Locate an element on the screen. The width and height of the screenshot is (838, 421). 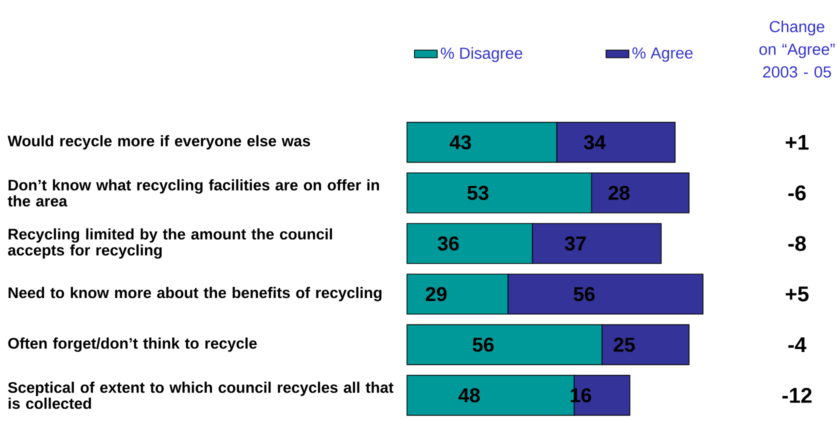
y-tick-label: Would recycle more if everyone else was is located at coordinates (159, 142).